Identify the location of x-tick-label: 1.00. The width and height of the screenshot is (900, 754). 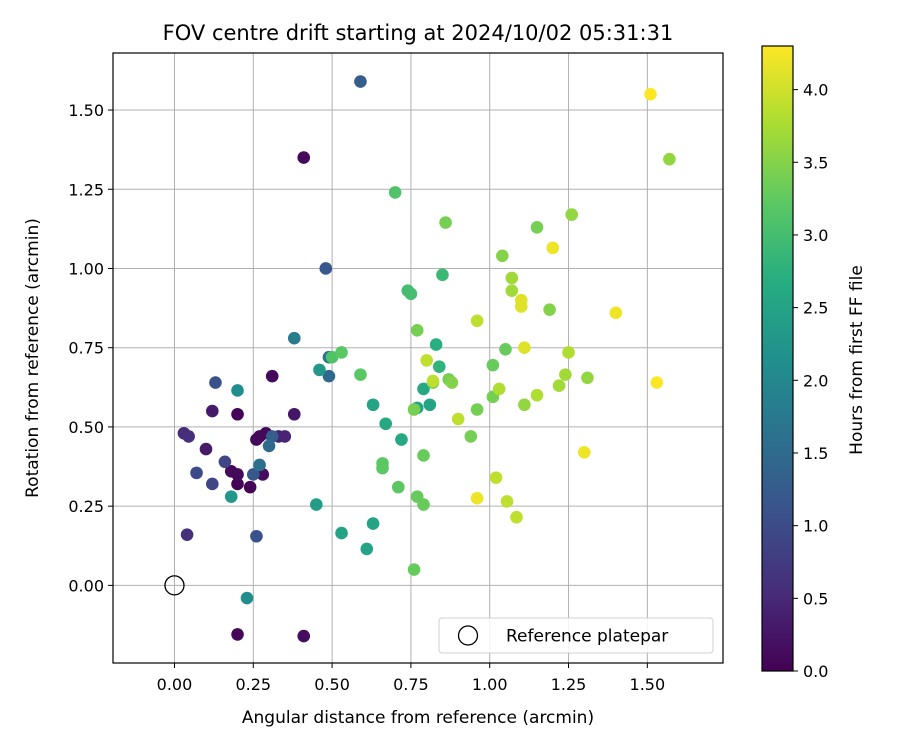
(490, 684).